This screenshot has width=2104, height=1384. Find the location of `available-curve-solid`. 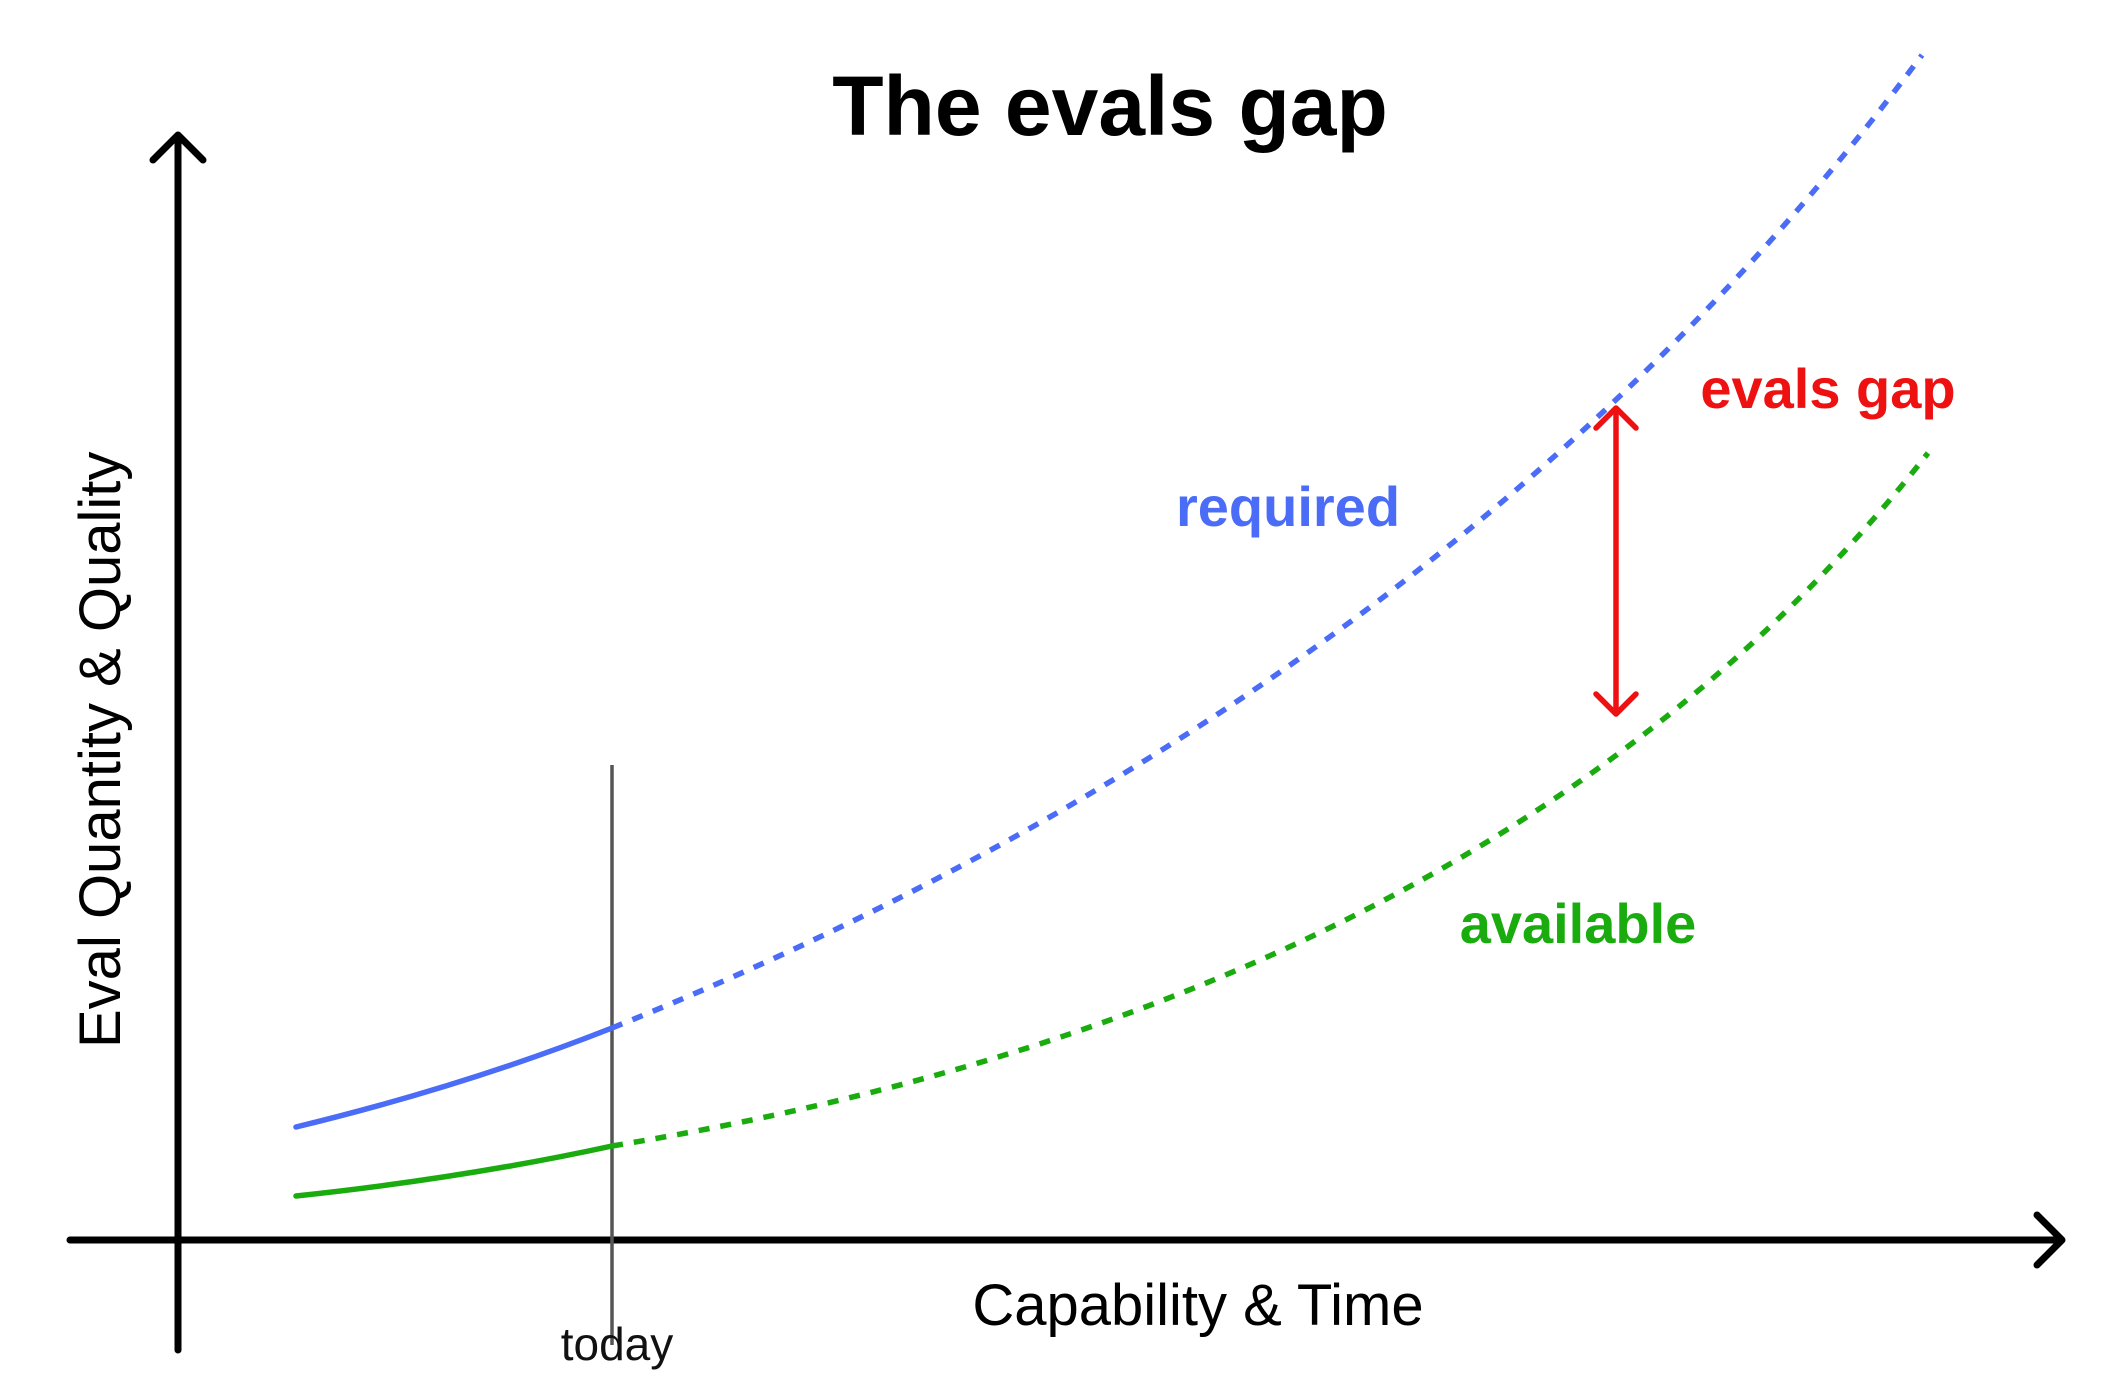

available-curve-solid is located at coordinates (454, 1171).